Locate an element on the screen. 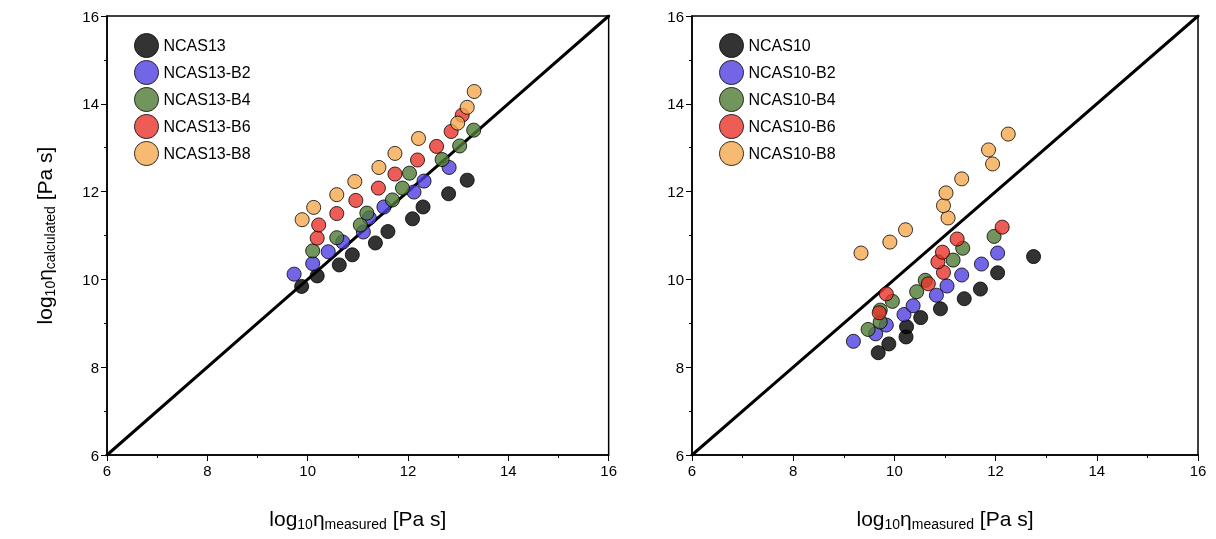 The image size is (1216, 539). legend-label: NCAS13 is located at coordinates (194, 45).